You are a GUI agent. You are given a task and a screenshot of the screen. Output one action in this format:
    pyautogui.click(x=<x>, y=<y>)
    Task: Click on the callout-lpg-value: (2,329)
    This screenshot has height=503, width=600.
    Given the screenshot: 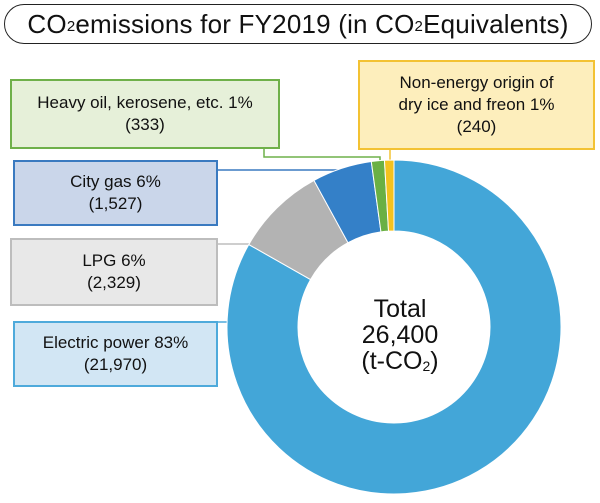 What is the action you would take?
    pyautogui.click(x=114, y=282)
    